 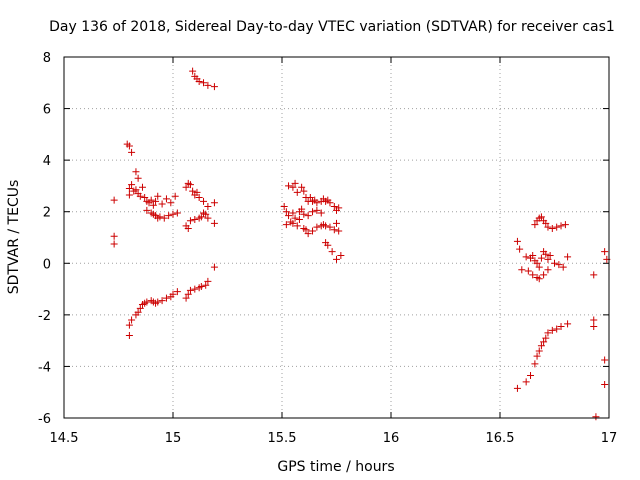 What do you see at coordinates (47, 161) in the screenshot?
I see `y-tick-label: 4` at bounding box center [47, 161].